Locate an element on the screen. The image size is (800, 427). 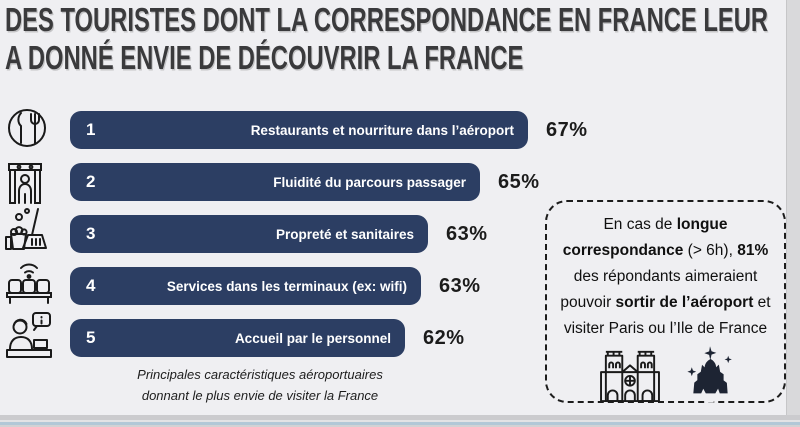
viewer-bottom-edge-highlight is located at coordinates (400, 421).